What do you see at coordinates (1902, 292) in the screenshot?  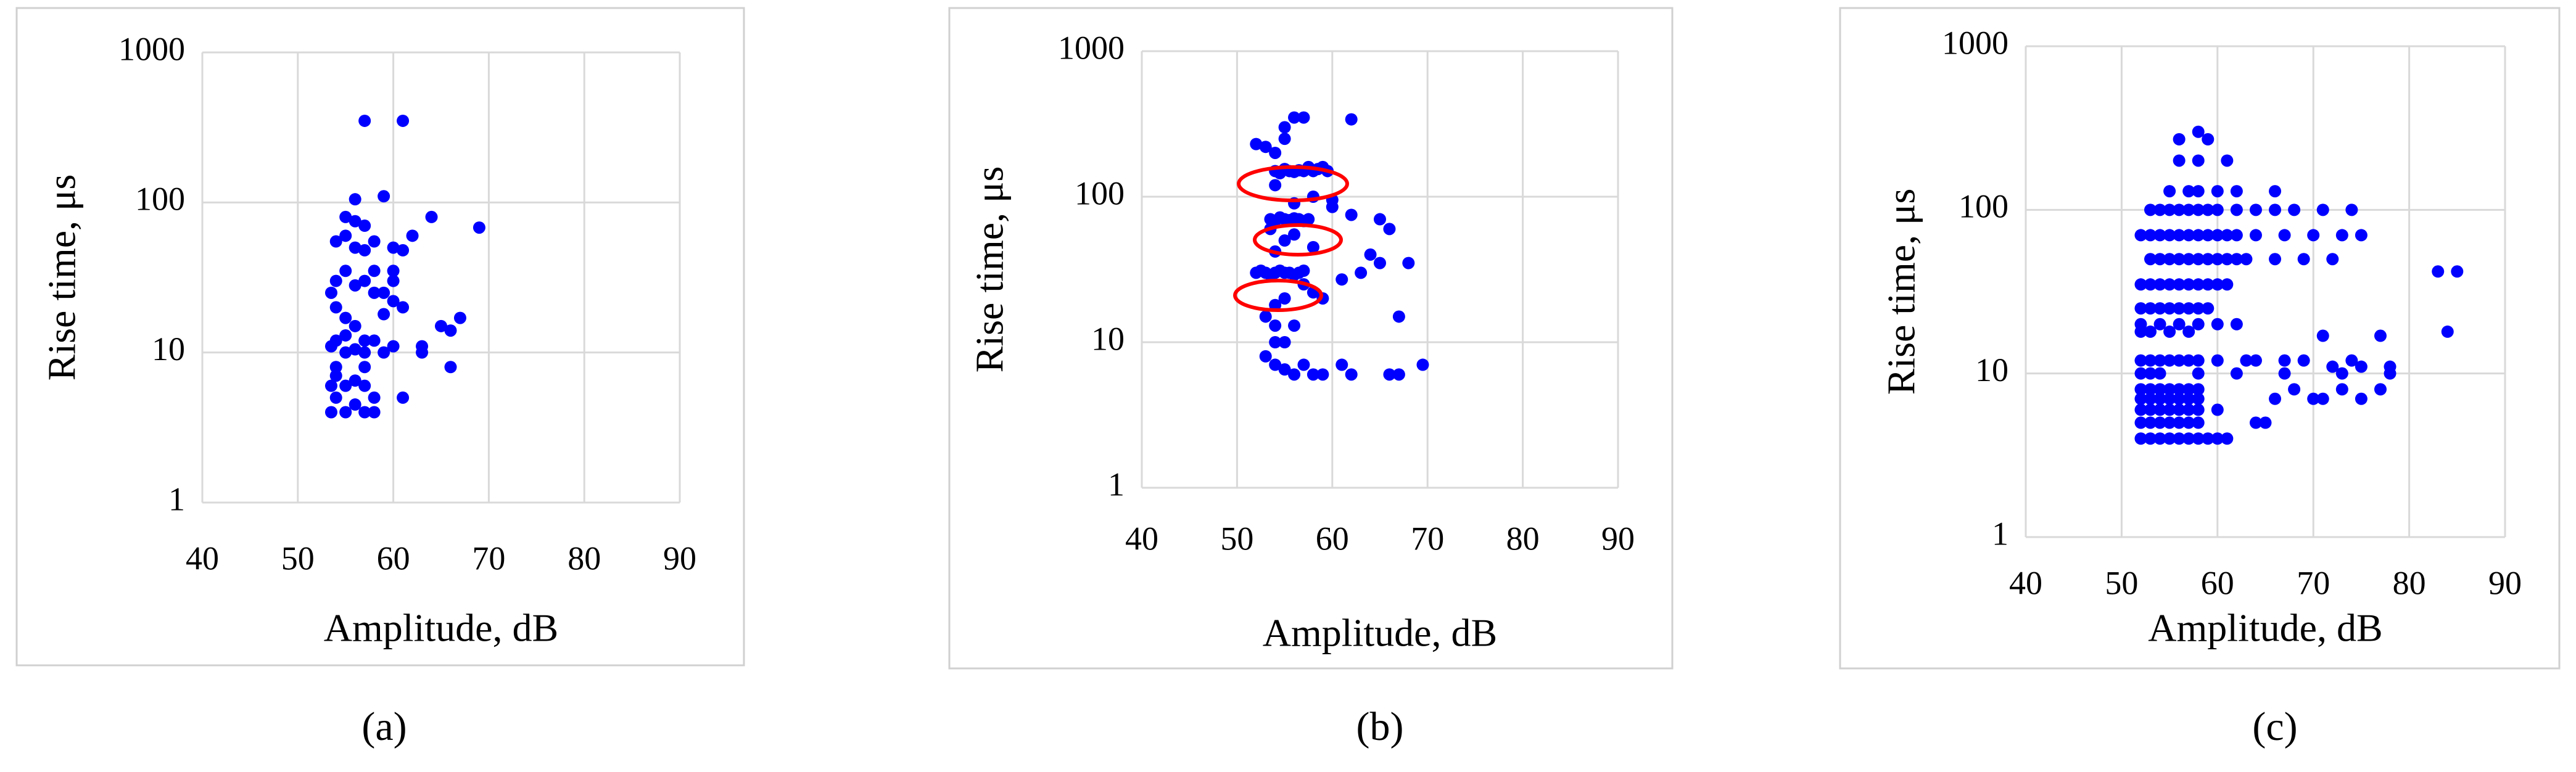 I see `y-axis-title: Rise time, μs` at bounding box center [1902, 292].